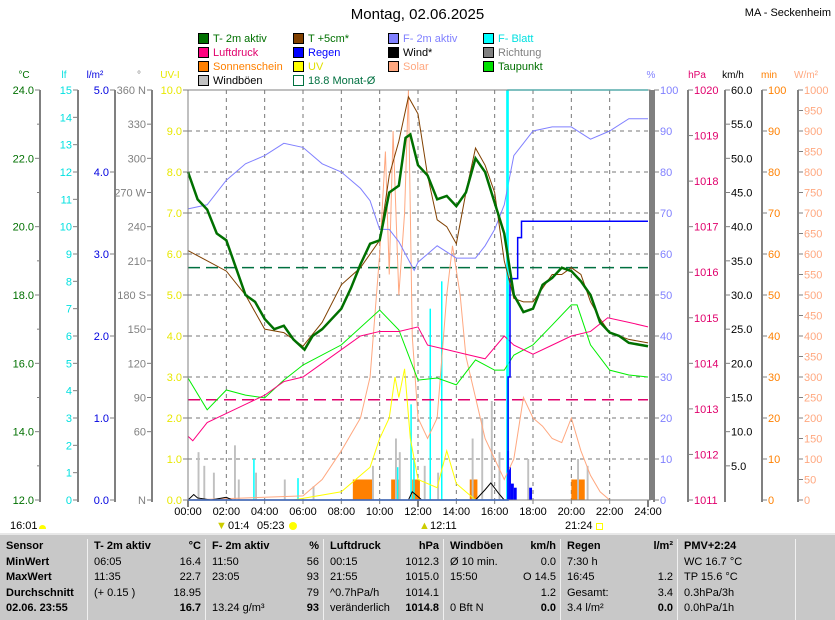 The width and height of the screenshot is (835, 620). What do you see at coordinates (194, 546) in the screenshot?
I see `stats-value: °C` at bounding box center [194, 546].